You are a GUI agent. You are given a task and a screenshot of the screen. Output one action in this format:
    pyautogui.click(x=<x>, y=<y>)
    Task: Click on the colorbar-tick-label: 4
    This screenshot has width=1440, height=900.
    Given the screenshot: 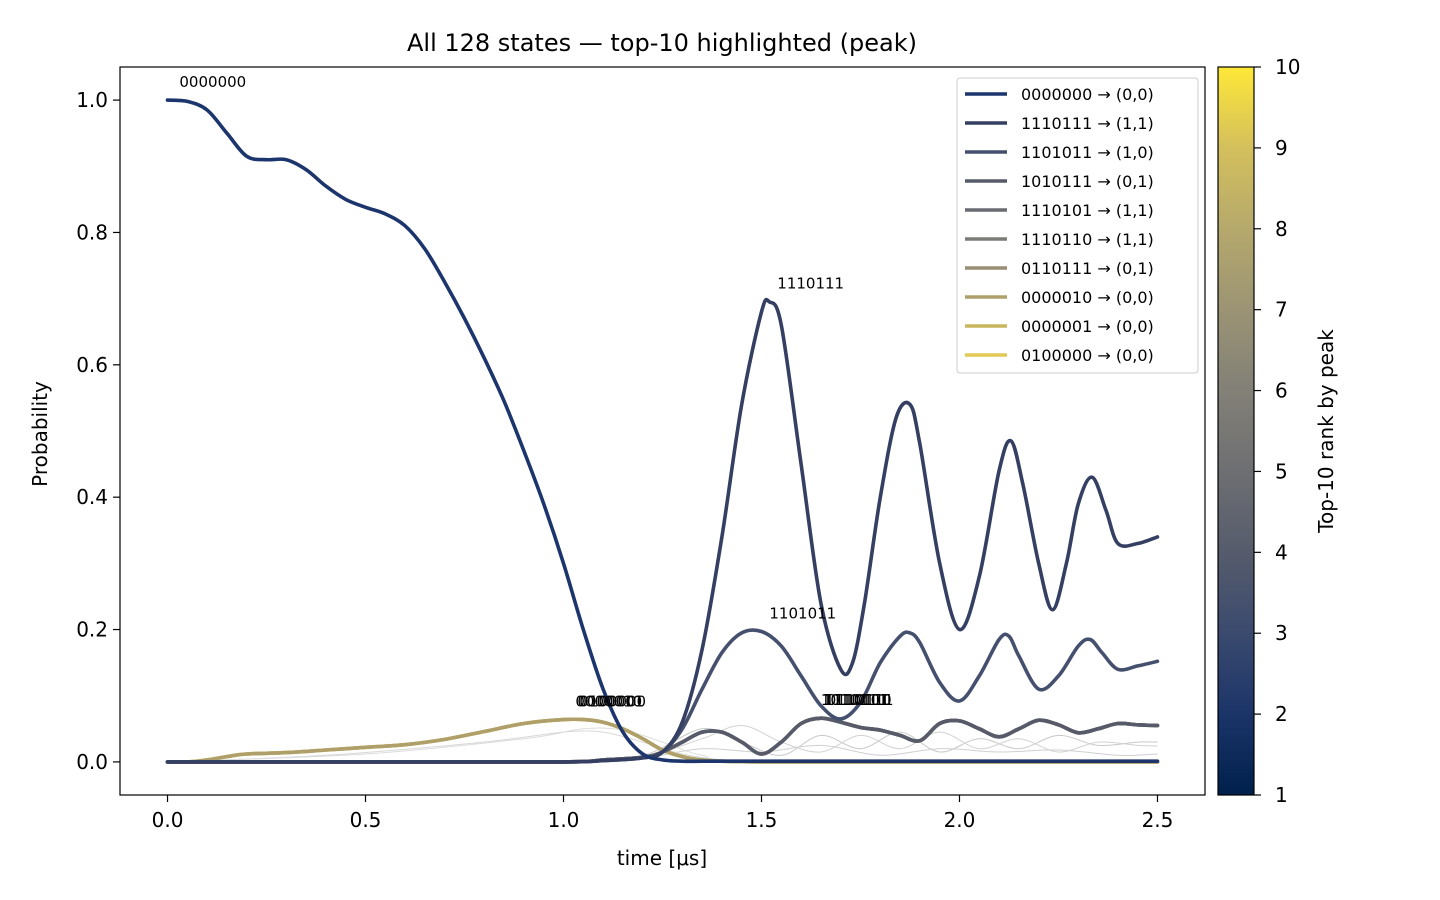 What is the action you would take?
    pyautogui.click(x=1281, y=552)
    